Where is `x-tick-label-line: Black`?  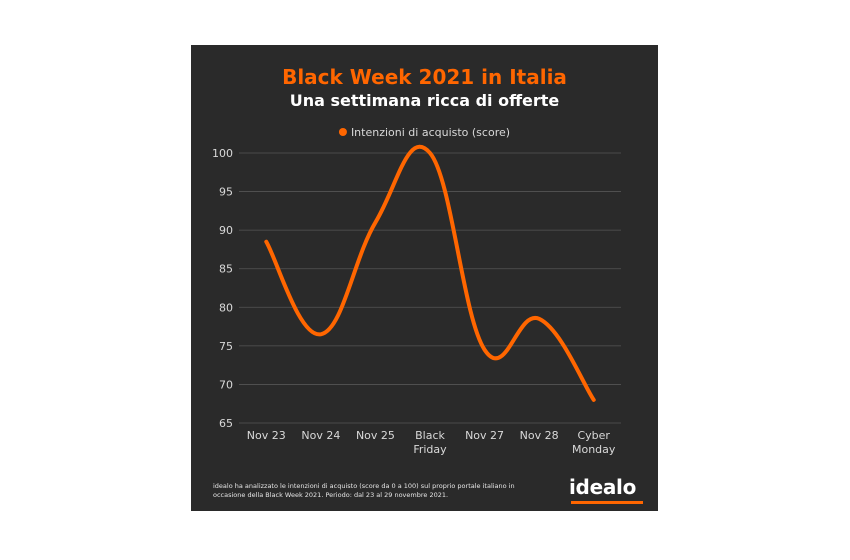 x-tick-label-line: Black is located at coordinates (430, 435).